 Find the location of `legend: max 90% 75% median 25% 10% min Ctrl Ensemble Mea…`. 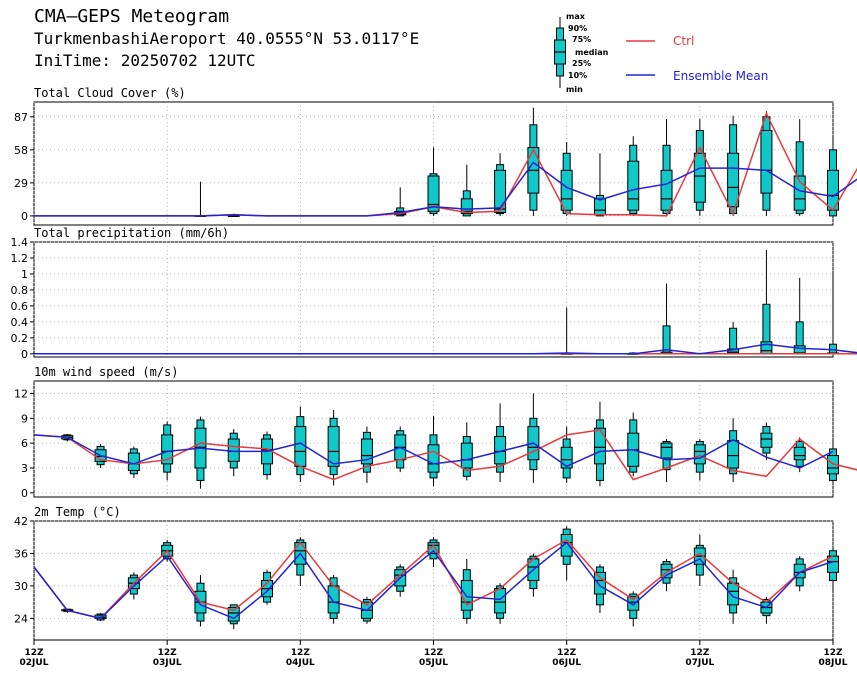

legend: max 90% 75% median 25% 10% min Ctrl Ensemble Mea… is located at coordinates (661, 53).